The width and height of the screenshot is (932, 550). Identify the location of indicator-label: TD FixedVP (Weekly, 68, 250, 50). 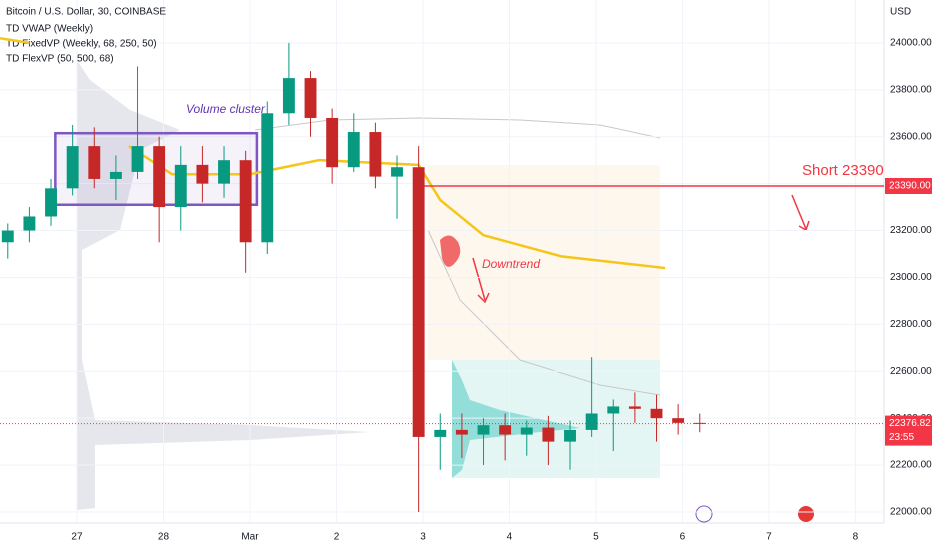
(81, 44).